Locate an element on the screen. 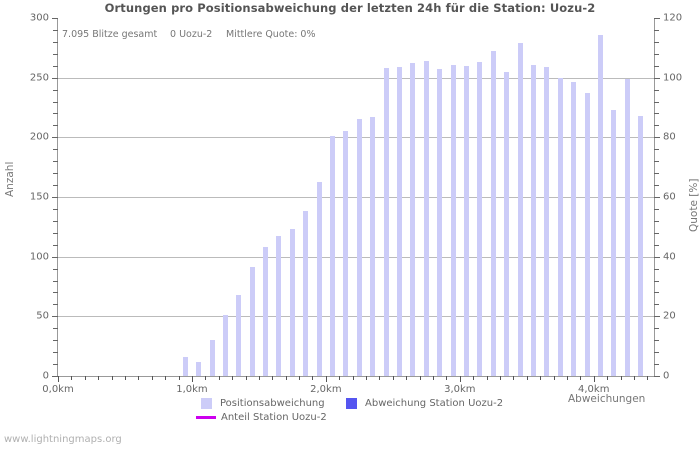 This screenshot has height=450, width=700. x-axis-label: 3,0km is located at coordinates (460, 389).